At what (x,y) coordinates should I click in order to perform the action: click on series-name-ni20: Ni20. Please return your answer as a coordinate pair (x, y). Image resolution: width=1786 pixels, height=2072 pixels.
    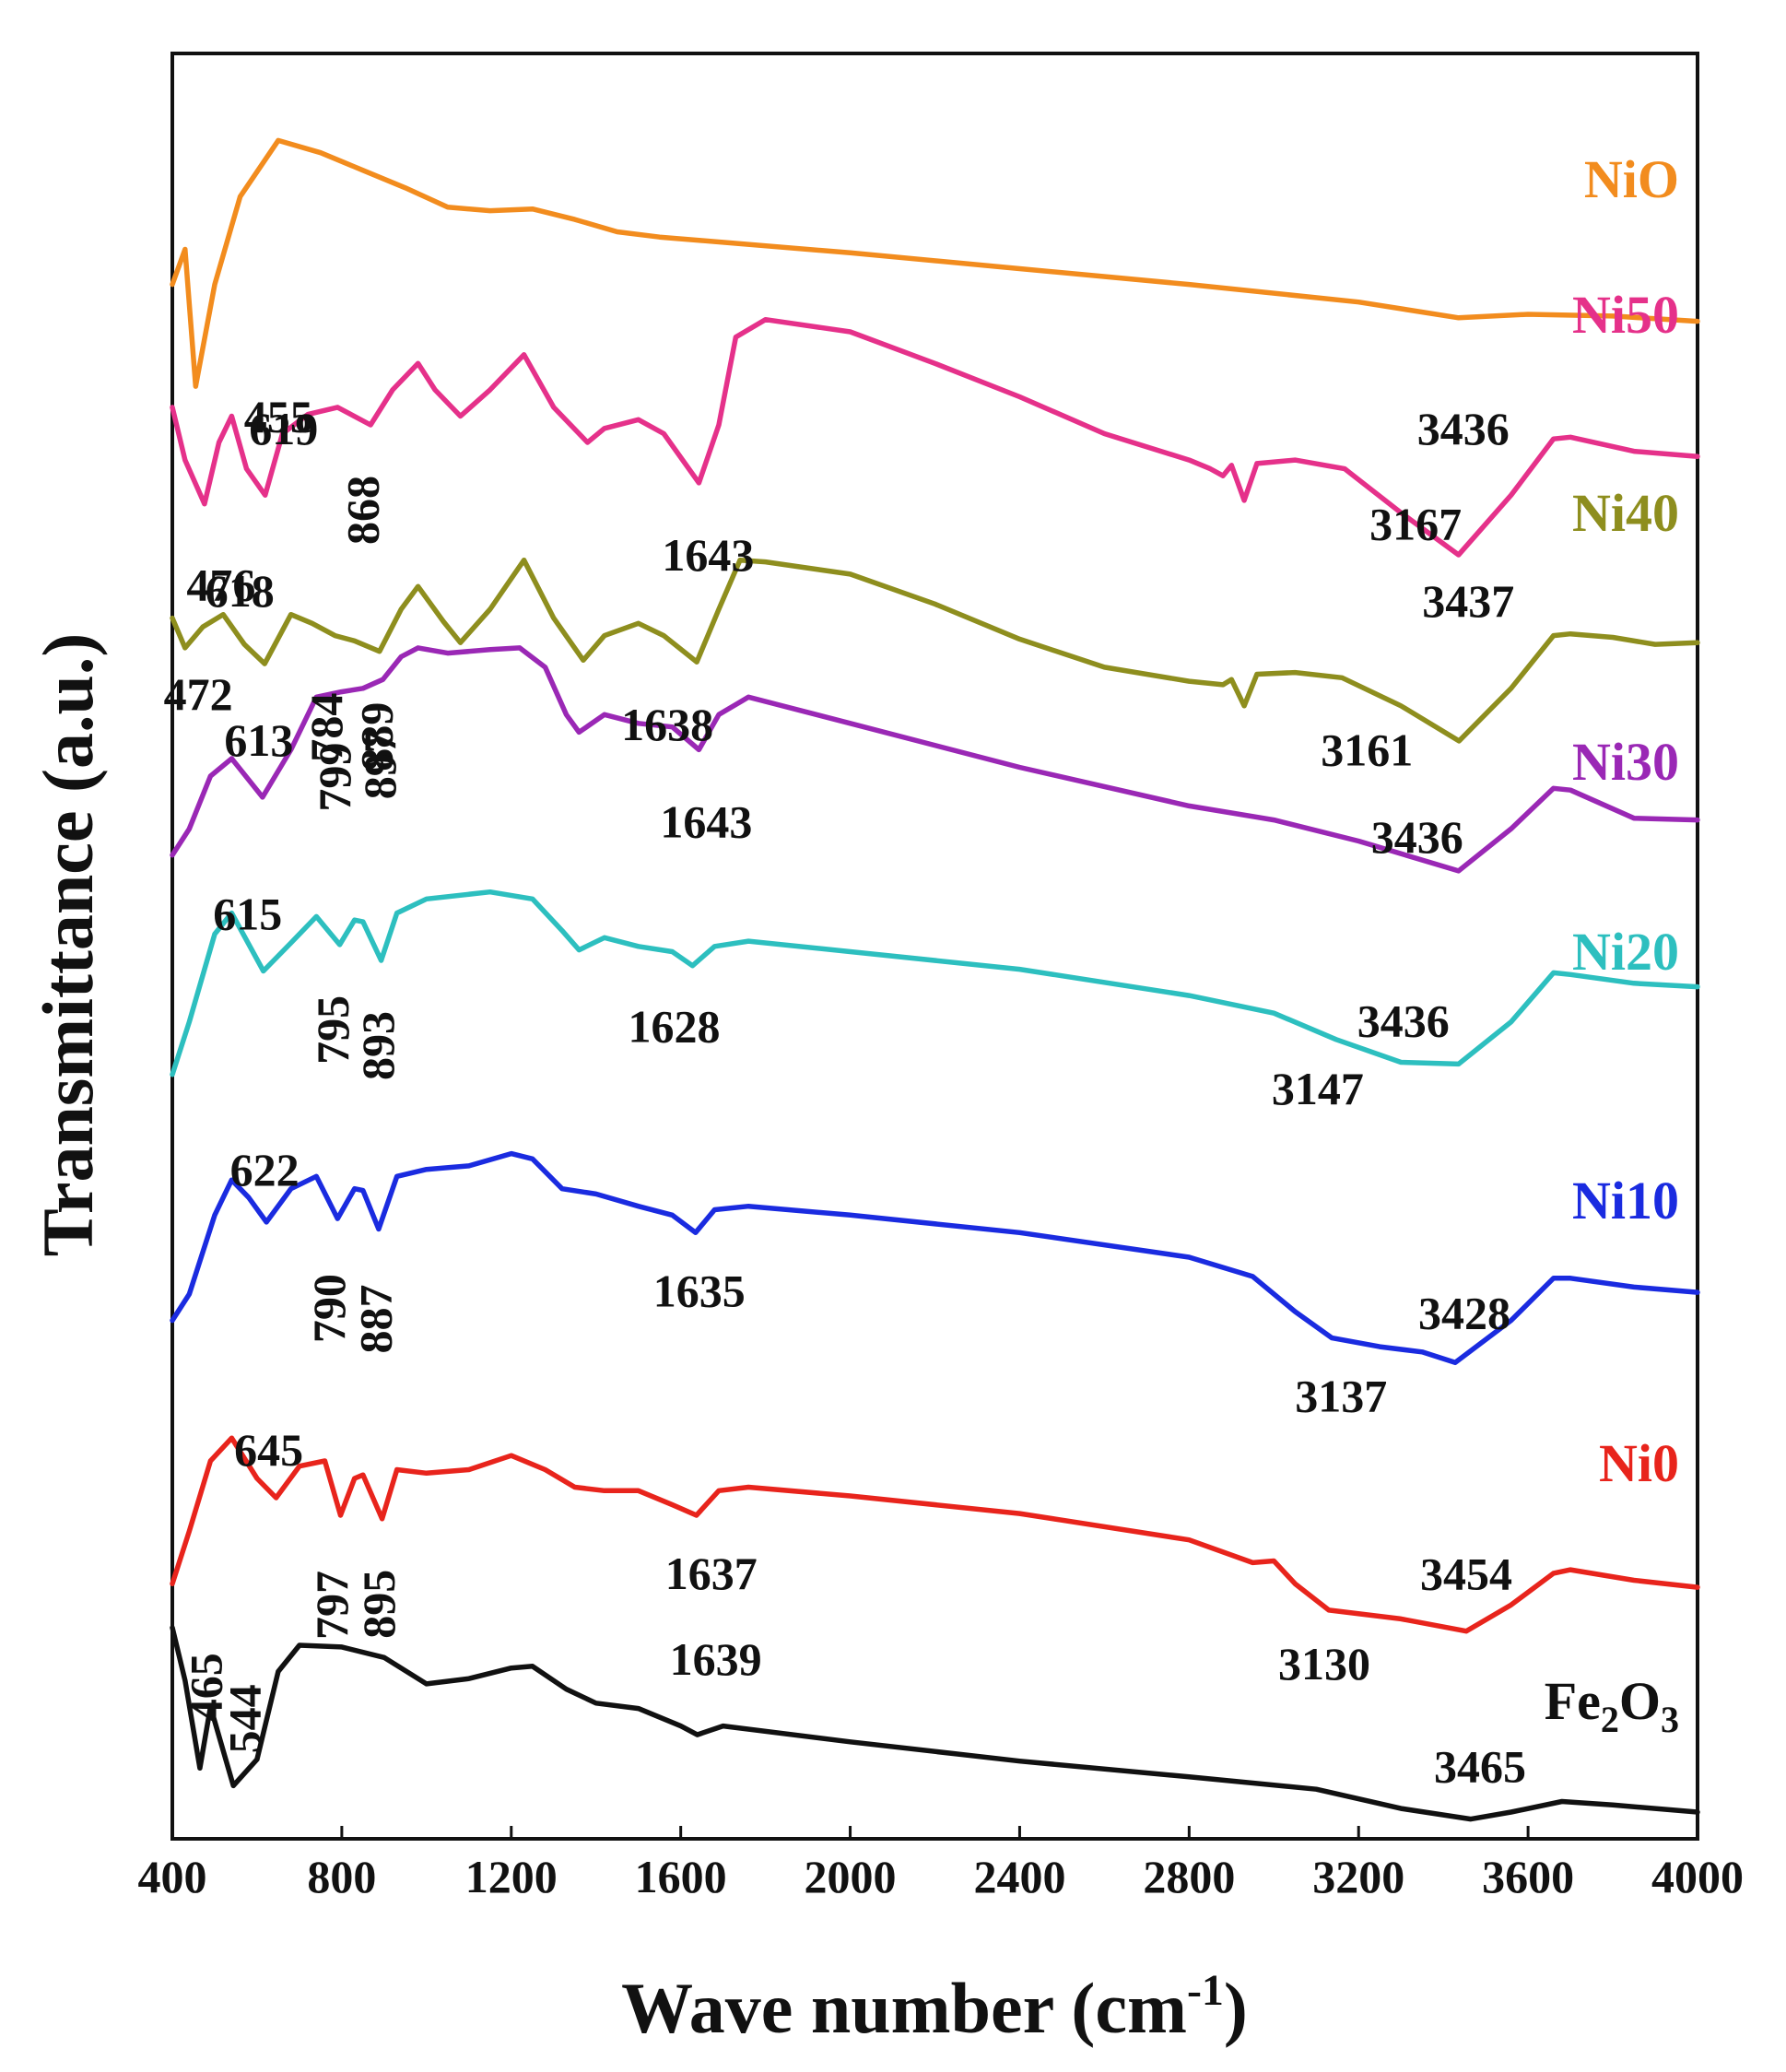
    Looking at the image, I should click on (1625, 952).